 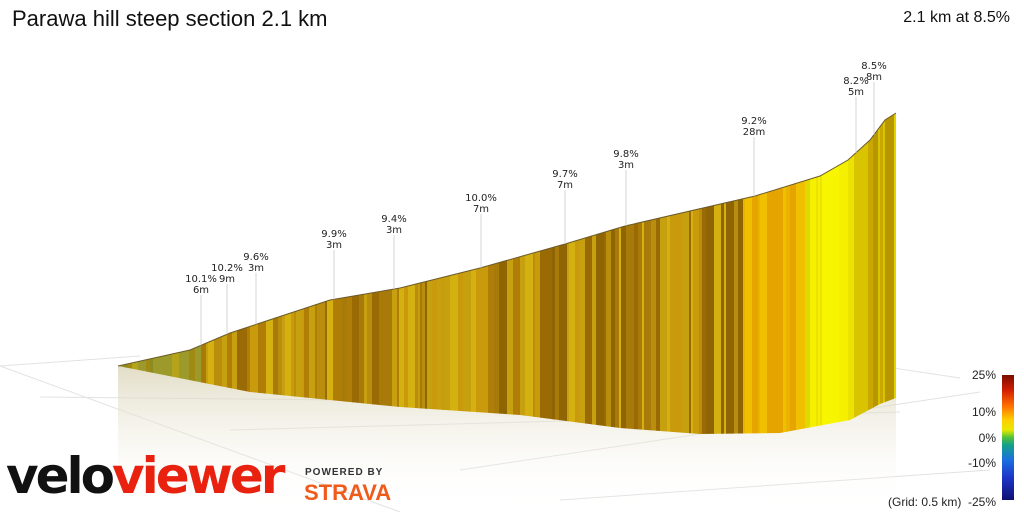 I want to click on colour-scale-label: 10%, so click(x=983, y=412).